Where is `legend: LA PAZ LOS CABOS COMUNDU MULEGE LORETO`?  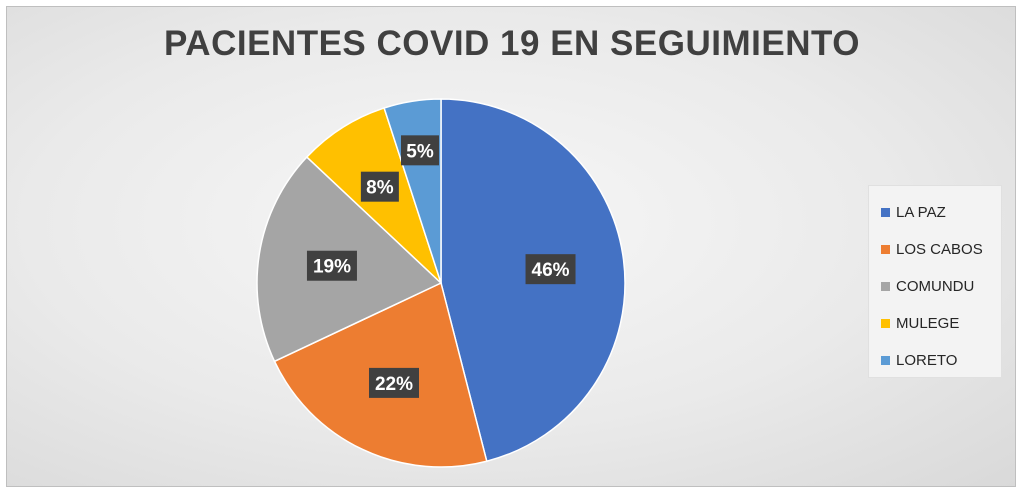
legend: LA PAZ LOS CABOS COMUNDU MULEGE LORETO is located at coordinates (935, 281).